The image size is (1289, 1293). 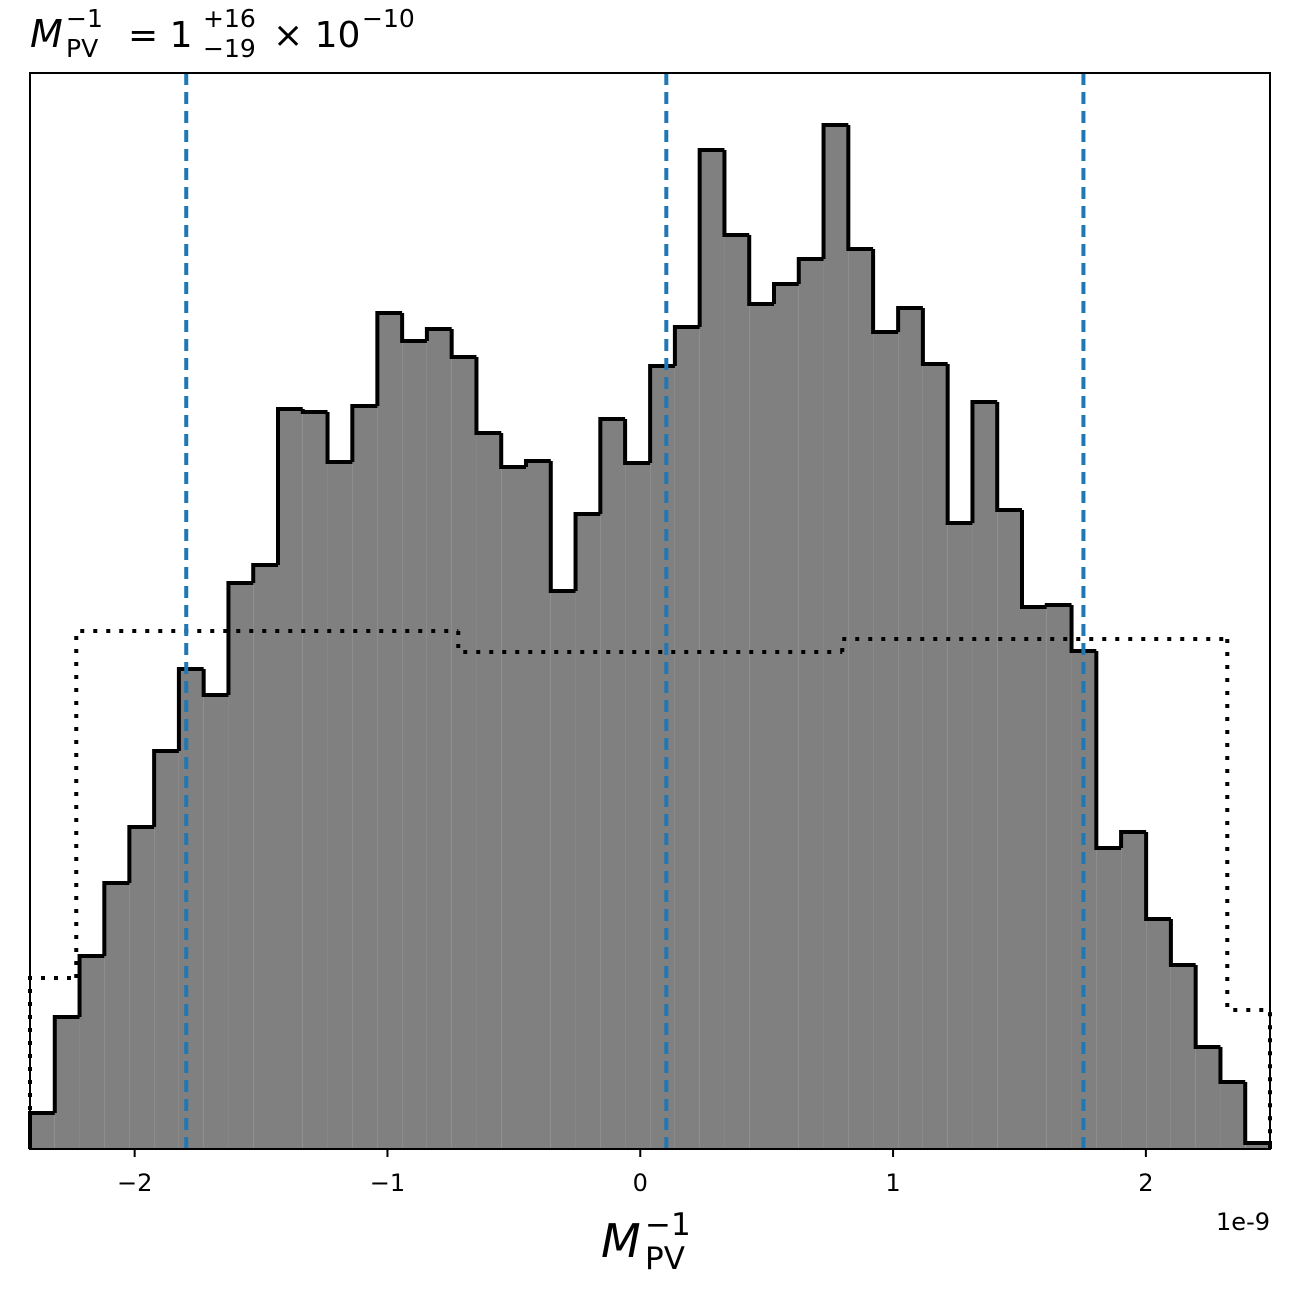 I want to click on title-plus: +16, so click(x=229, y=18).